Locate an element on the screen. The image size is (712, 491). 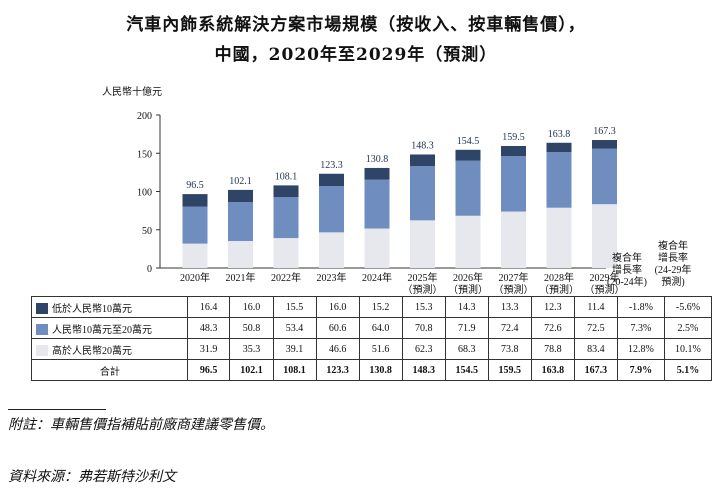
bar-total-label: 123.3 is located at coordinates (331, 165).